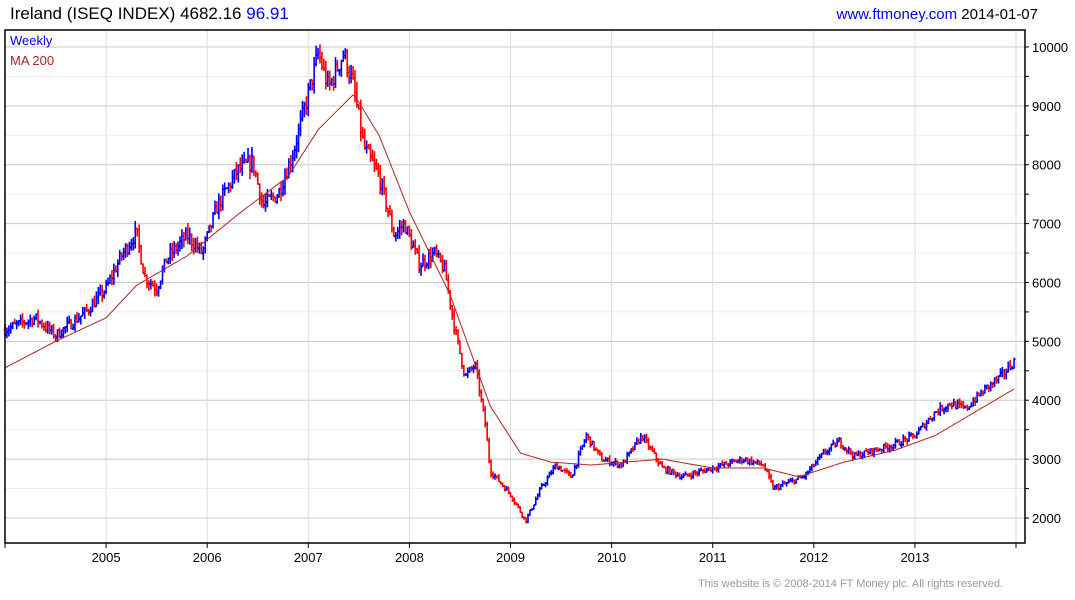 The height and width of the screenshot is (600, 1075). Describe the element at coordinates (713, 557) in the screenshot. I see `x-tick-label: 2011` at that location.